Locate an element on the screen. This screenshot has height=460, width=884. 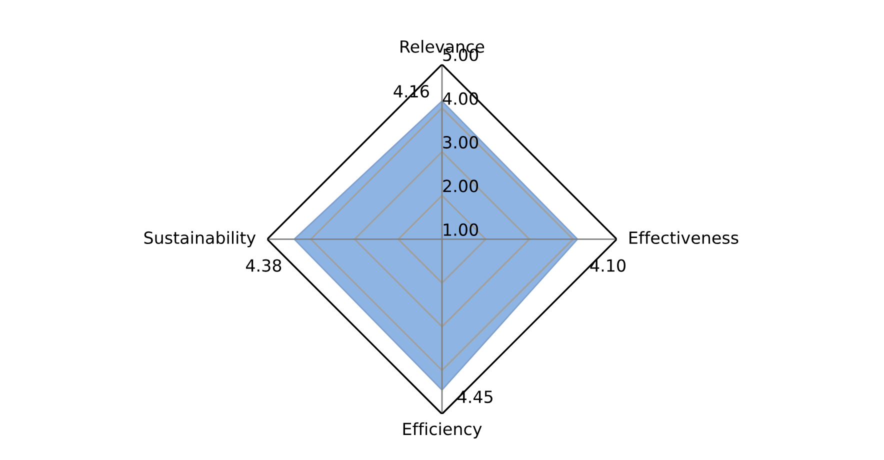
spoke-label: Effectiveness is located at coordinates (684, 237).